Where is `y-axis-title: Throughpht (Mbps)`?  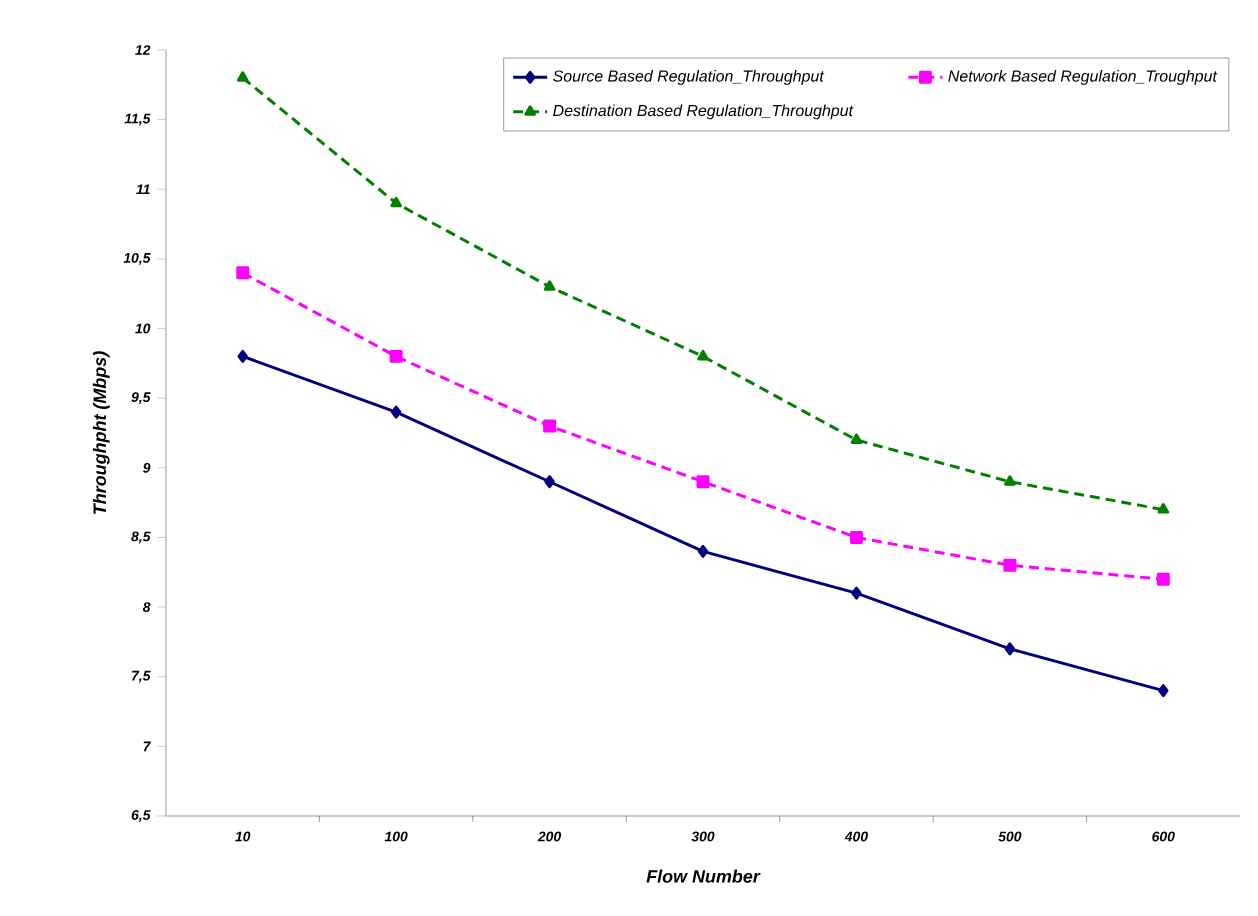 y-axis-title: Throughpht (Mbps) is located at coordinates (101, 432).